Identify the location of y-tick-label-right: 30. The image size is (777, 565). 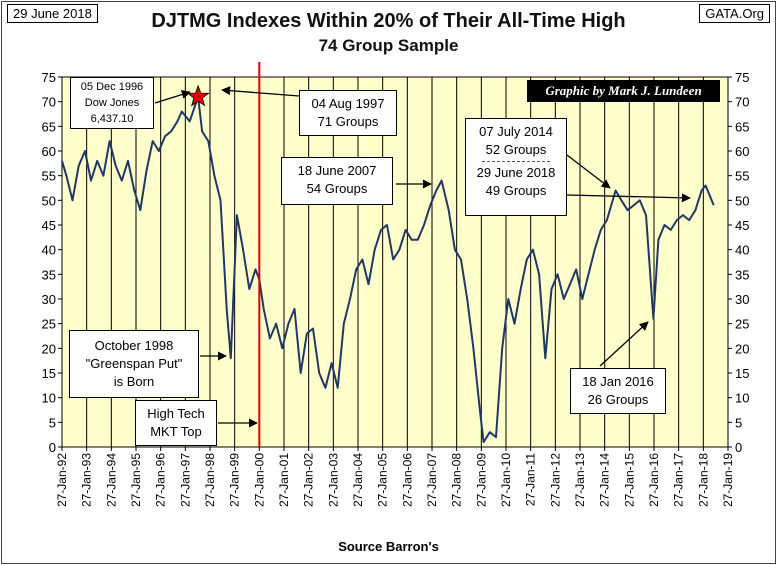
(742, 299).